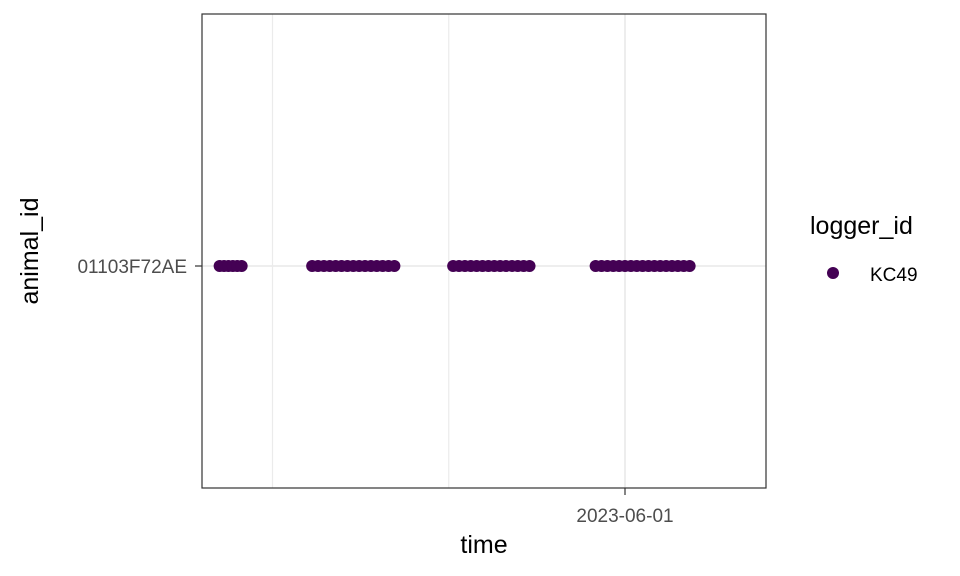  I want to click on legend-key-kc49, so click(833, 273).